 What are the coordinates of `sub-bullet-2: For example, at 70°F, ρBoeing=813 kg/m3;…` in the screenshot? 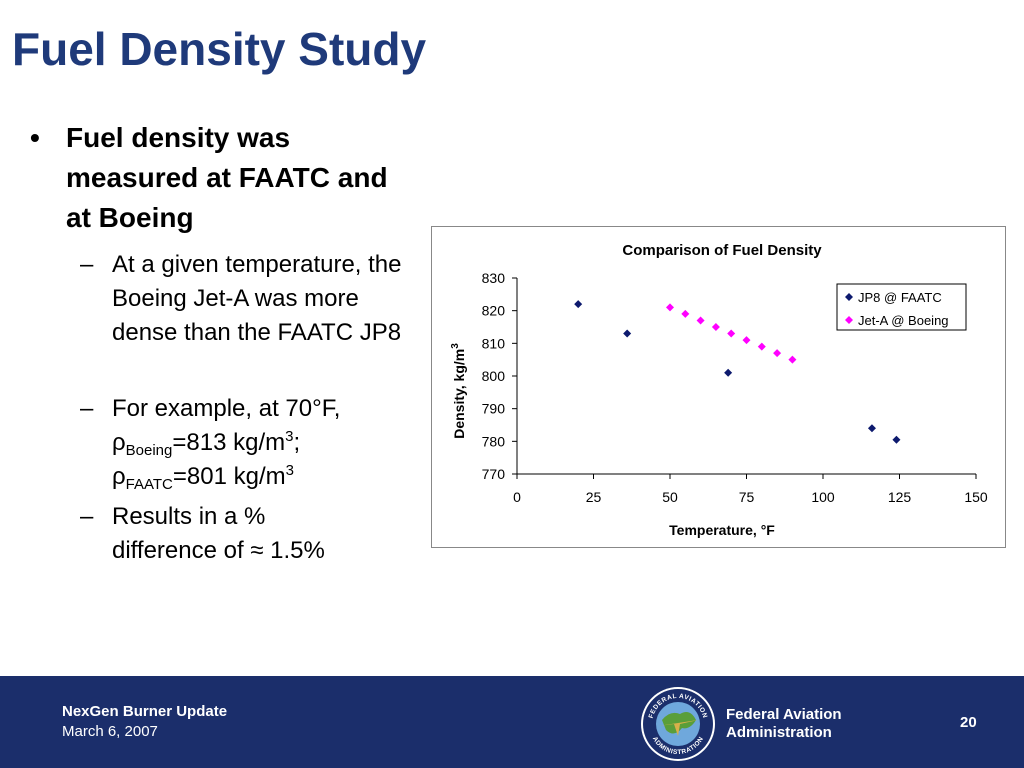 It's located at (267, 443).